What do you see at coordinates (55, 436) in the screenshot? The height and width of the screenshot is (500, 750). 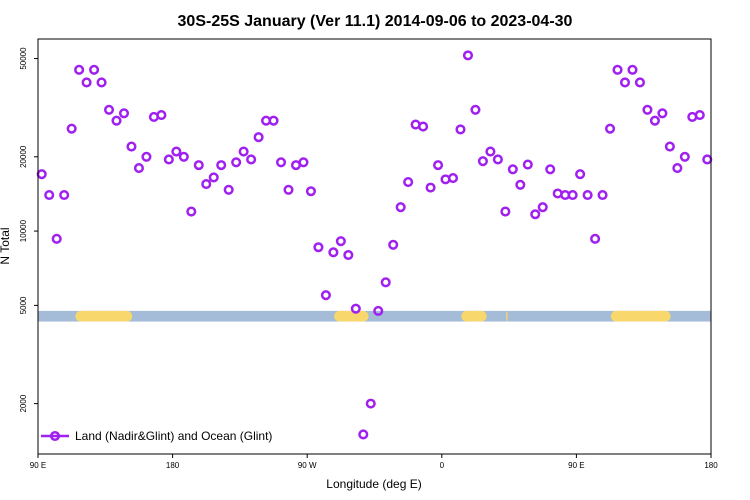 I see `legend-marker` at bounding box center [55, 436].